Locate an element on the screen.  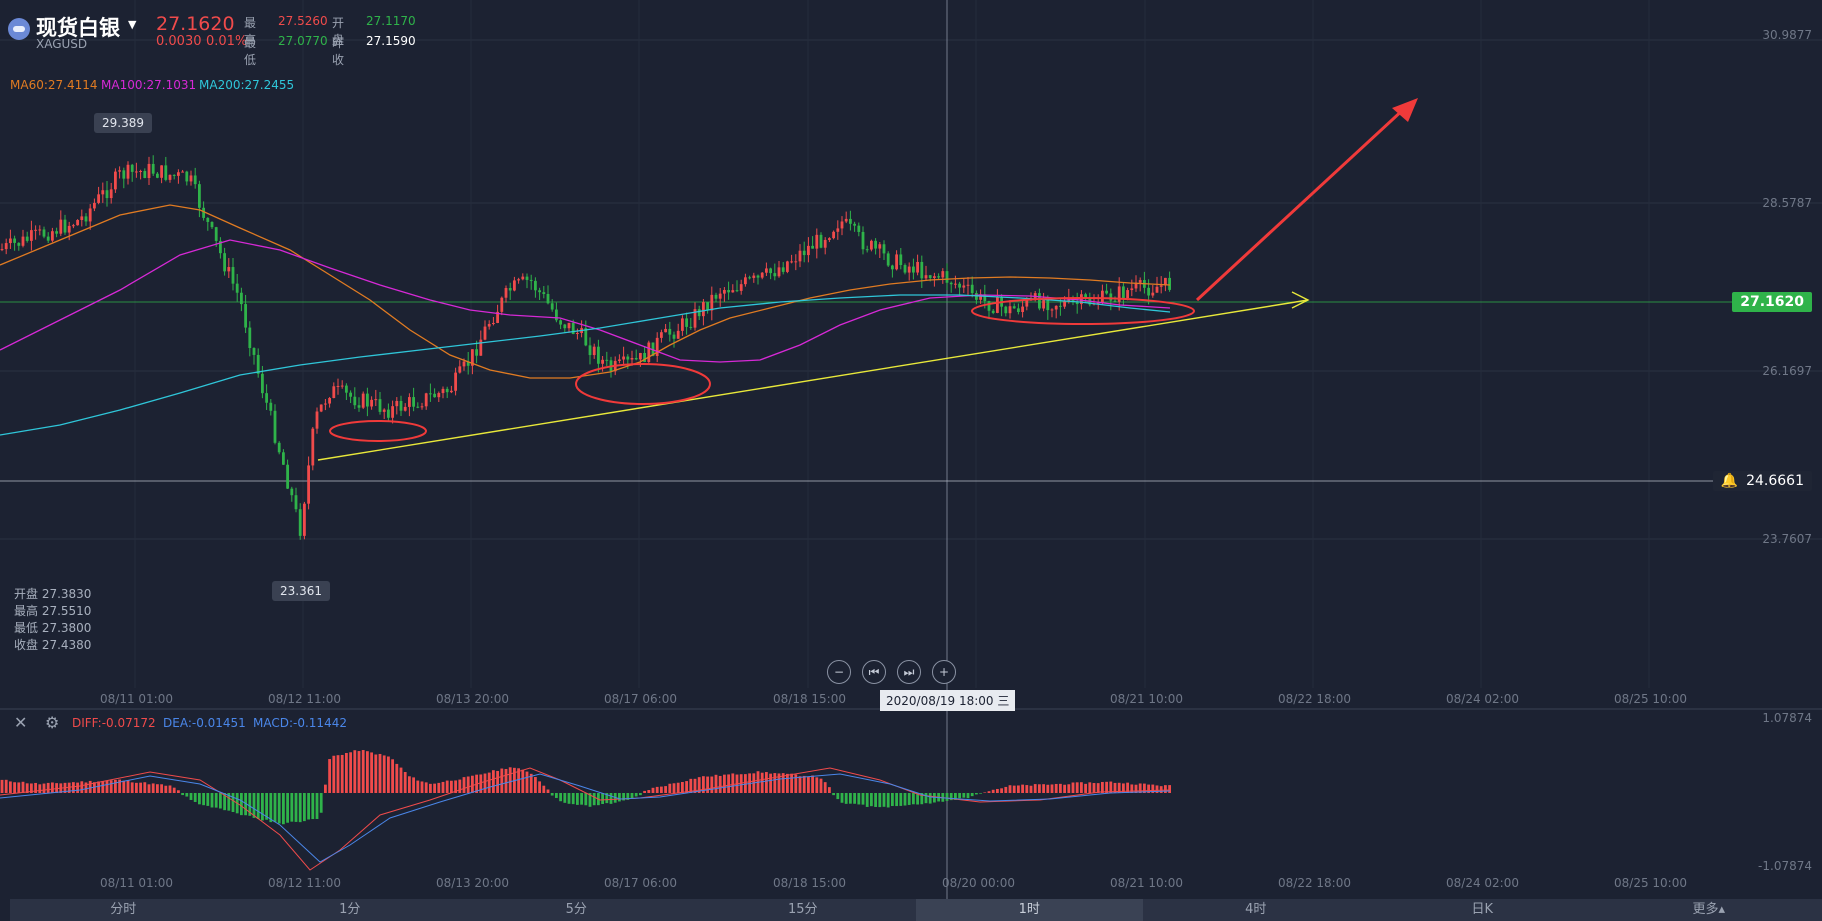
macd-value-legend: MACD:-0.11442 is located at coordinates (300, 723).